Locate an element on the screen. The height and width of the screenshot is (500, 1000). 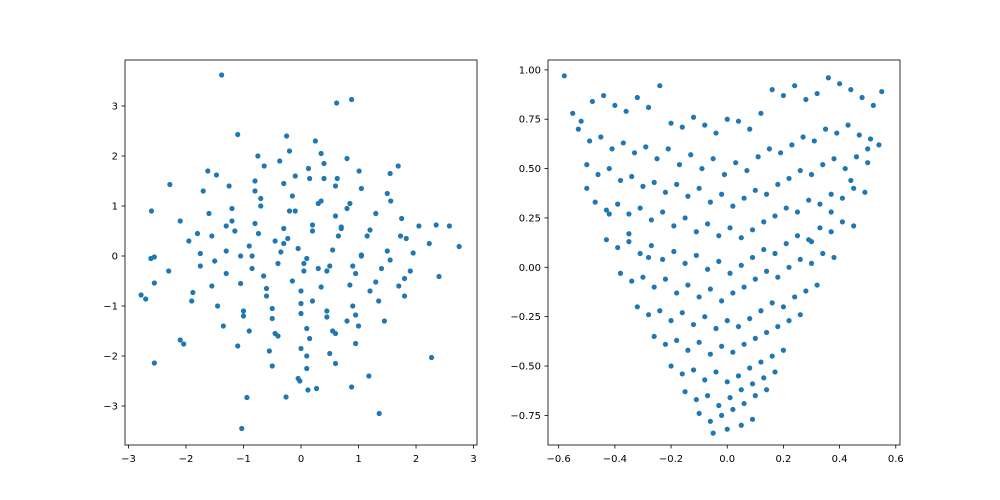
y-tick-label: 0.50 is located at coordinates (530, 169).